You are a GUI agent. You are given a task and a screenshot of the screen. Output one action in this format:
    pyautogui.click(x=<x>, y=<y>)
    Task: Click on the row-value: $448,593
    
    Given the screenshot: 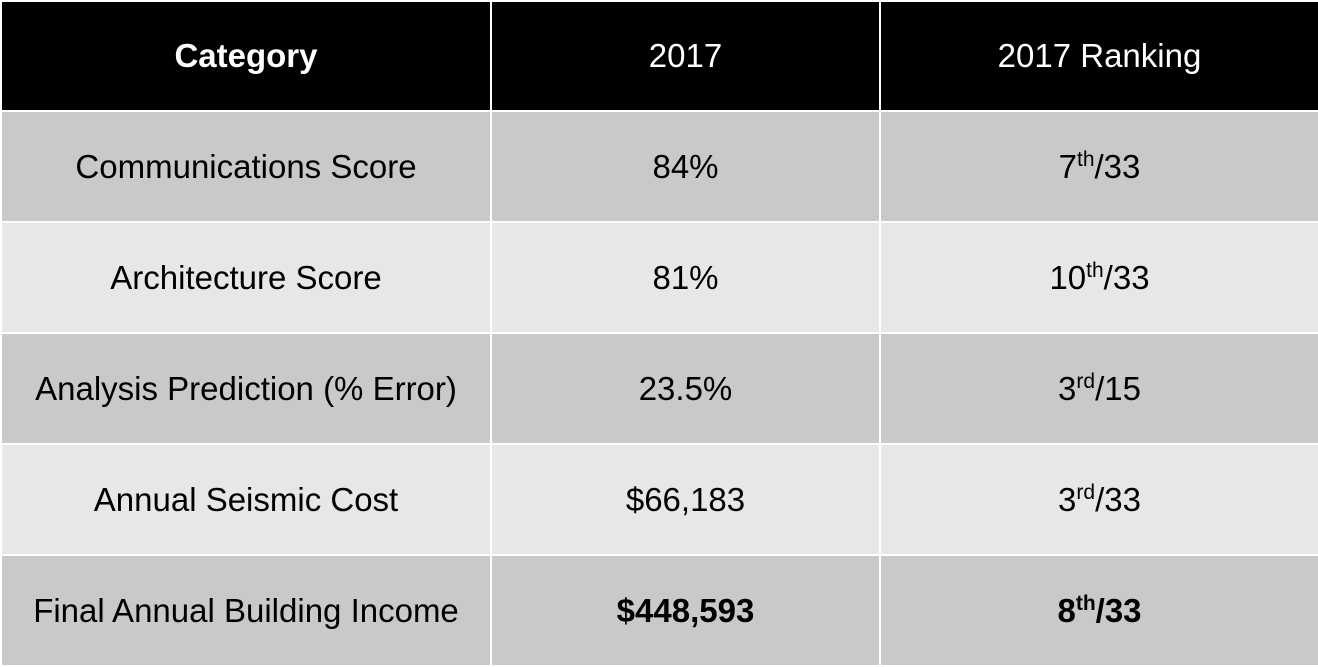 What is the action you would take?
    pyautogui.click(x=685, y=610)
    